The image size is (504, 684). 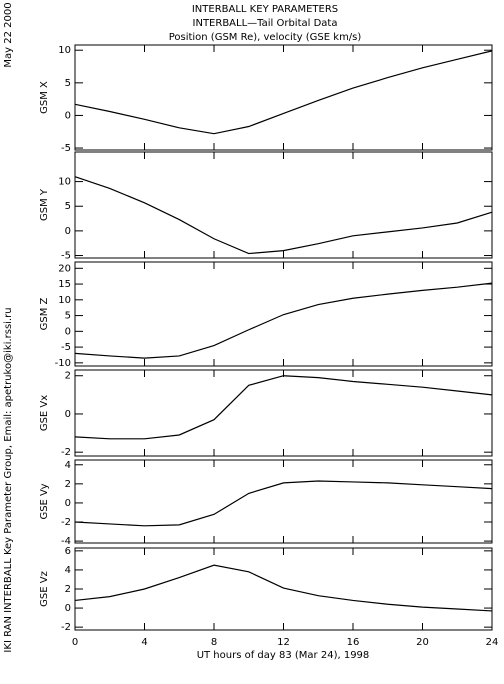 I want to click on y-axis-label: GSM X, so click(x=44, y=97).